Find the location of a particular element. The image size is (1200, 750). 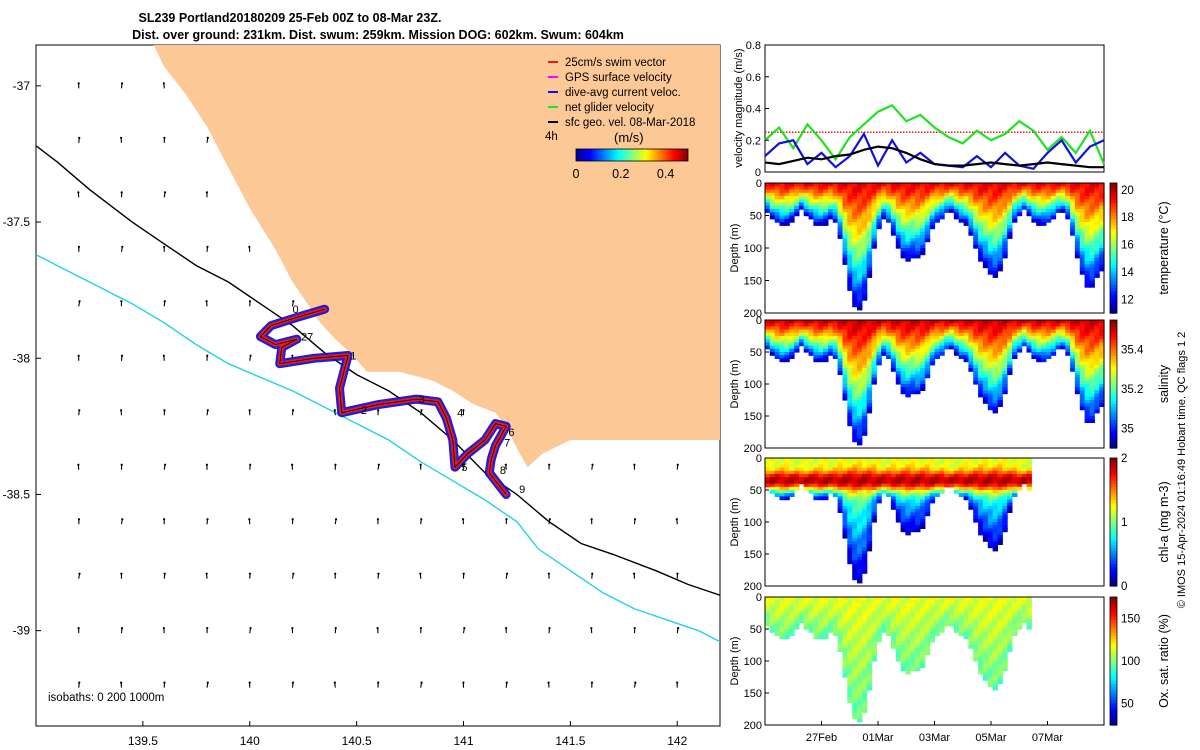

map-y-tick-label: -37 is located at coordinates (22, 86).